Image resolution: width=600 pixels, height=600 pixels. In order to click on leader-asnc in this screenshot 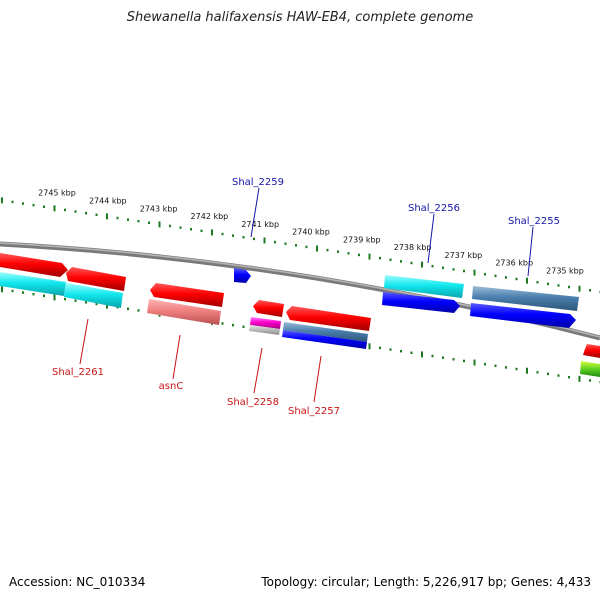, I will do `click(176, 357)`.